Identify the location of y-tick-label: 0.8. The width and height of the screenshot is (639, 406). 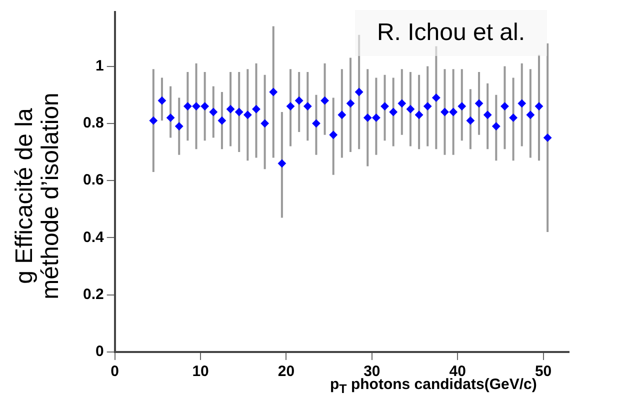
(93, 123).